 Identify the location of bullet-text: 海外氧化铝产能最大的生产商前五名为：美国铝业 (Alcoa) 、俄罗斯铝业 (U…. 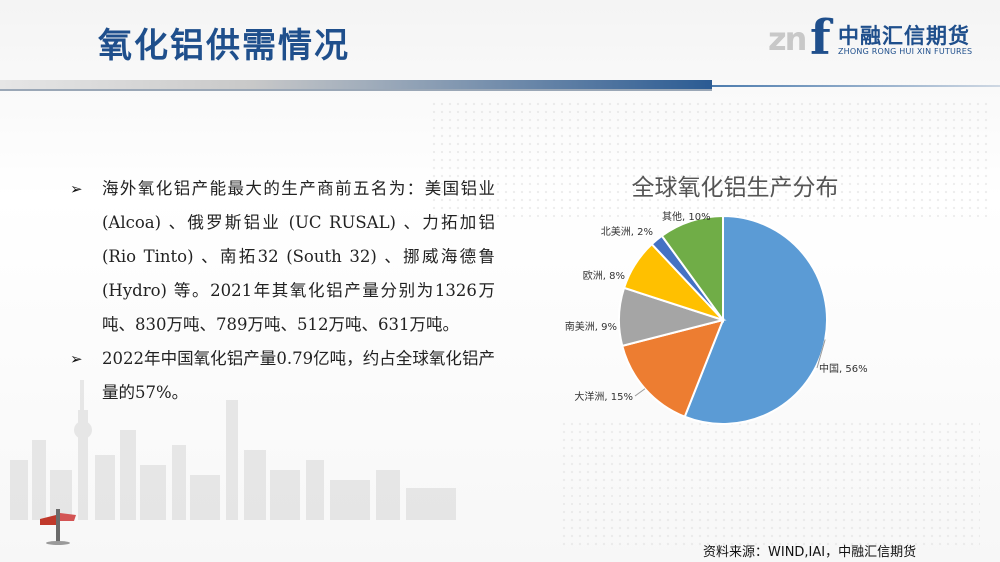
(298, 256).